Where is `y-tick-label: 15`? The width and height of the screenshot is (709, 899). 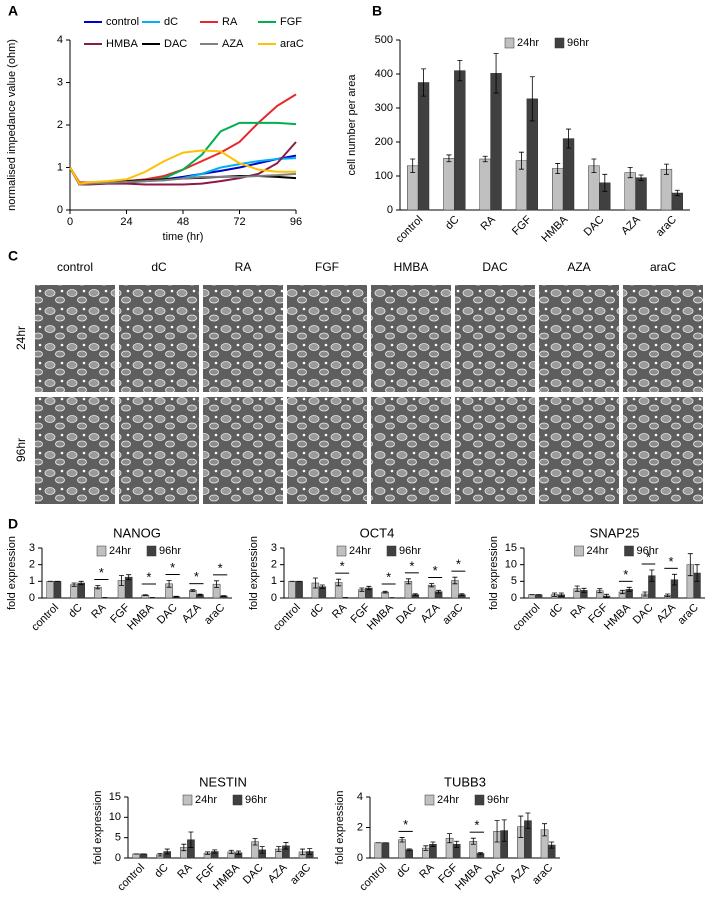 y-tick-label: 15 is located at coordinates (511, 548).